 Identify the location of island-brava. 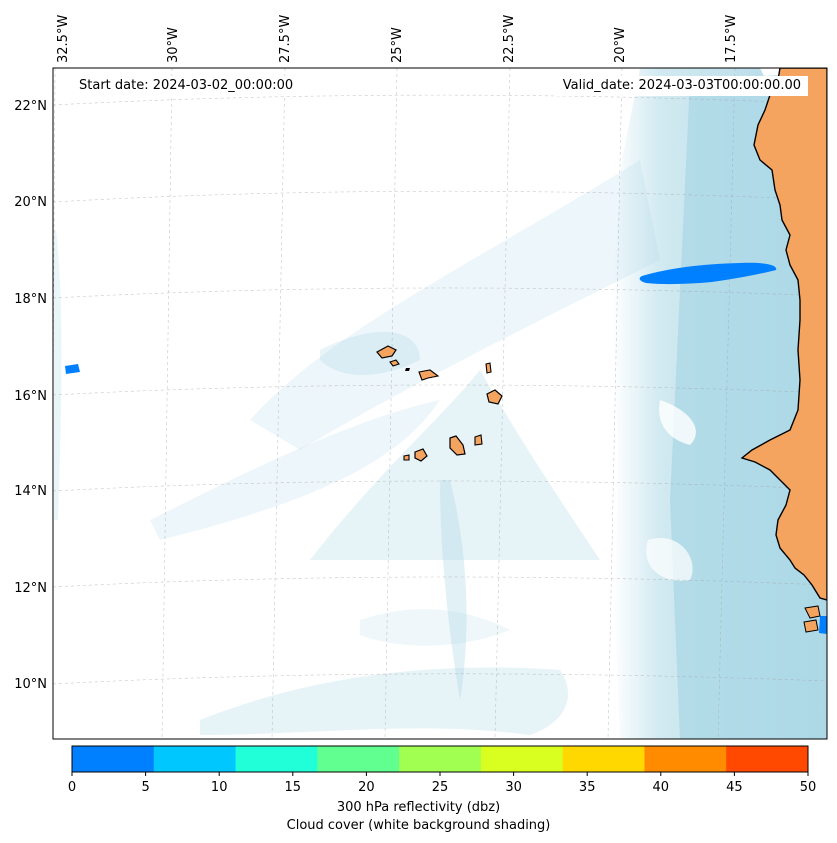
(406, 457).